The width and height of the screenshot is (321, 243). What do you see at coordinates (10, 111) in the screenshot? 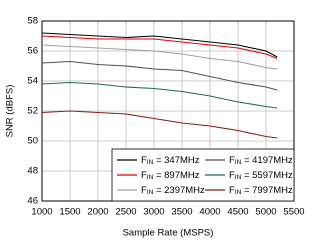
I see `y-axis-label: SNR (dBFS)` at bounding box center [10, 111].